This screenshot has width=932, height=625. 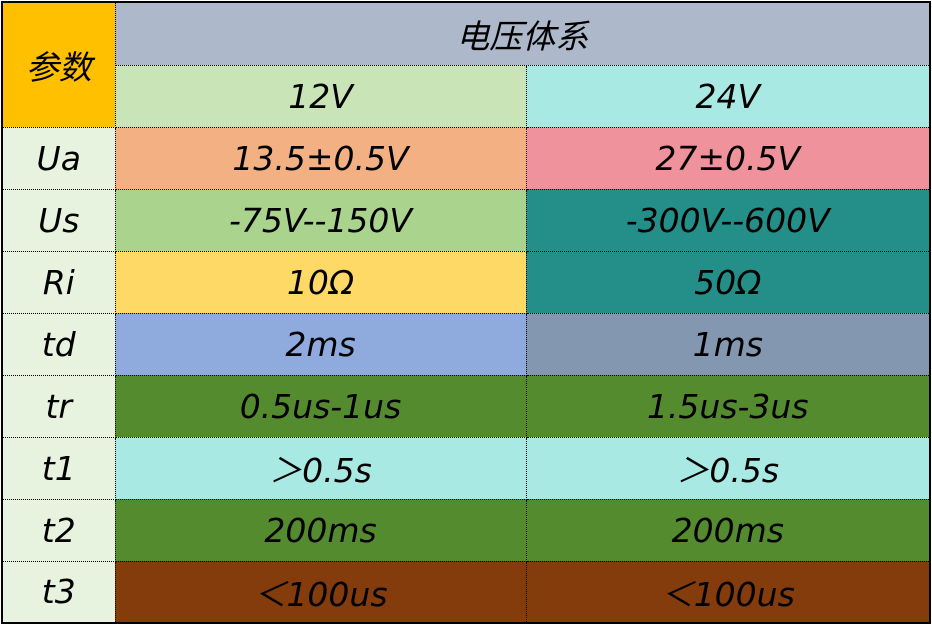 I want to click on header-12v-cell: 12V, so click(x=320, y=96).